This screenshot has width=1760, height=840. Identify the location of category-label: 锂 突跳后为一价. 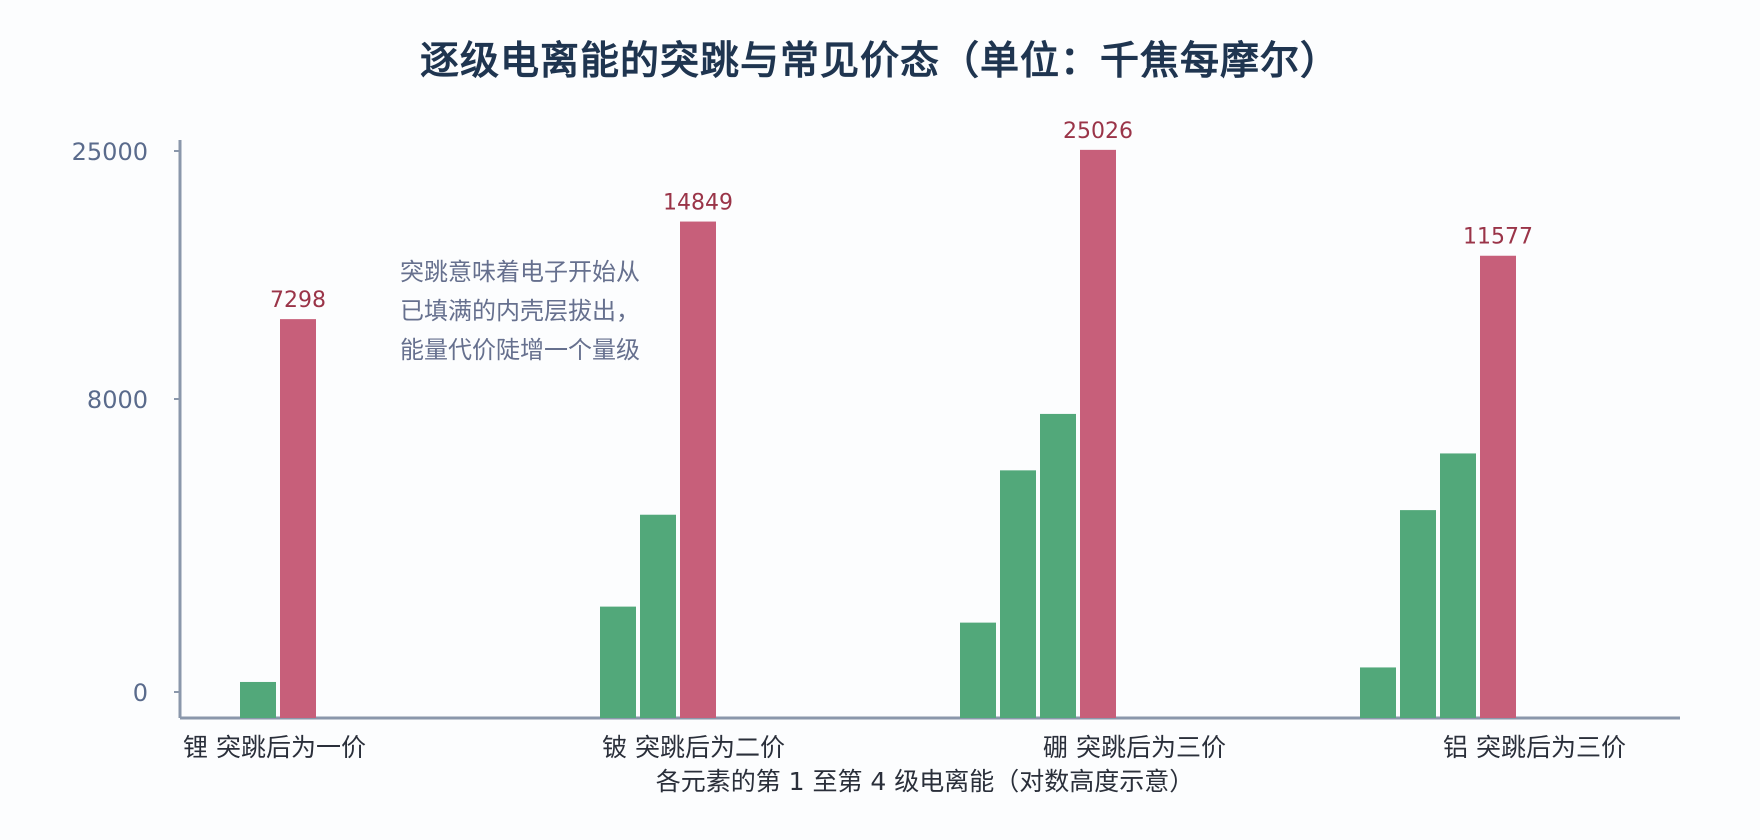
(274, 747).